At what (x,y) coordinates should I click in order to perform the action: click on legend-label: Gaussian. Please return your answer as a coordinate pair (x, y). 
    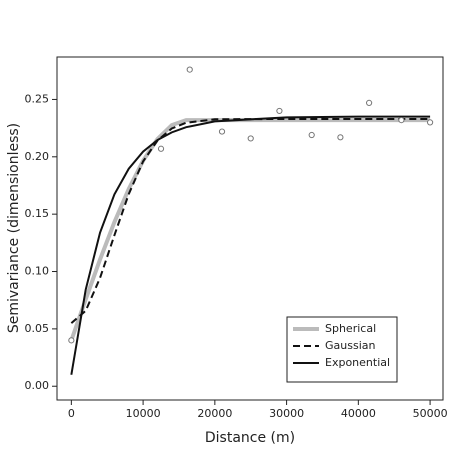
    Looking at the image, I should click on (350, 345).